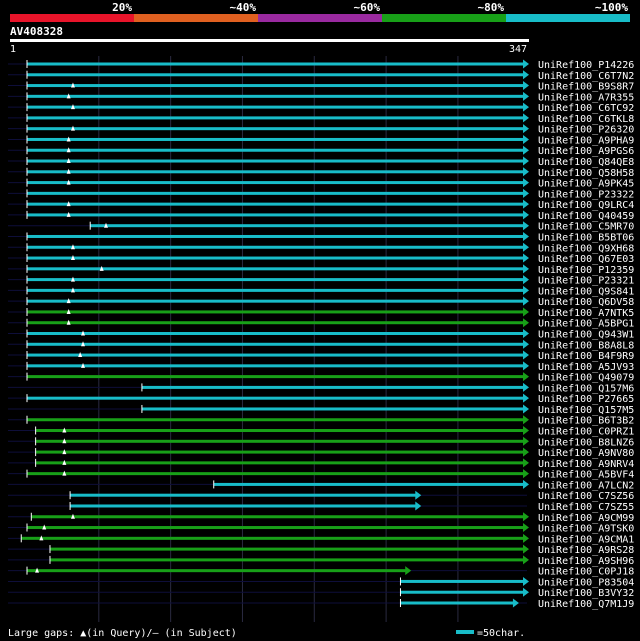  What do you see at coordinates (321, 464) in the screenshot?
I see `alignment-row: UniRef100_A9NRV4` at bounding box center [321, 464].